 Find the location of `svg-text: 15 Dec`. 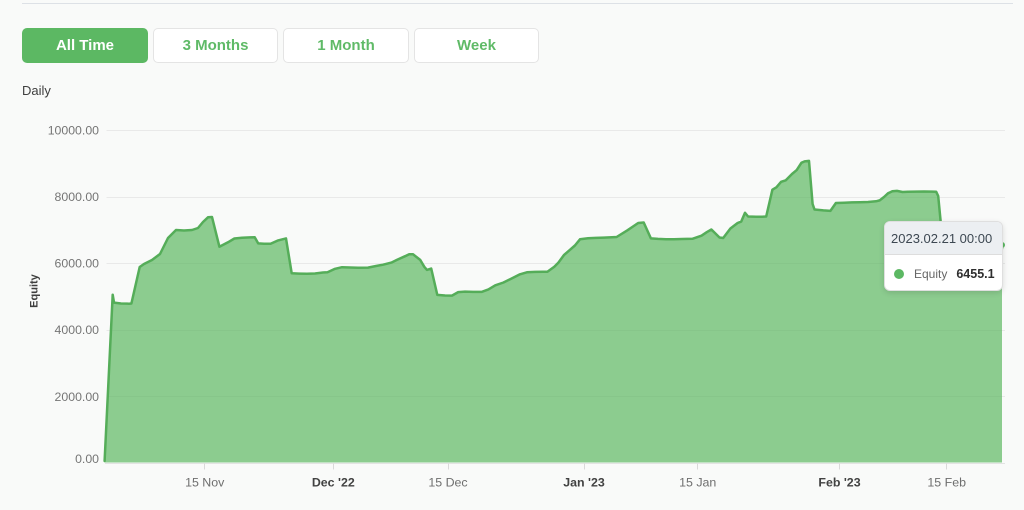

svg-text: 15 Dec is located at coordinates (447, 483).